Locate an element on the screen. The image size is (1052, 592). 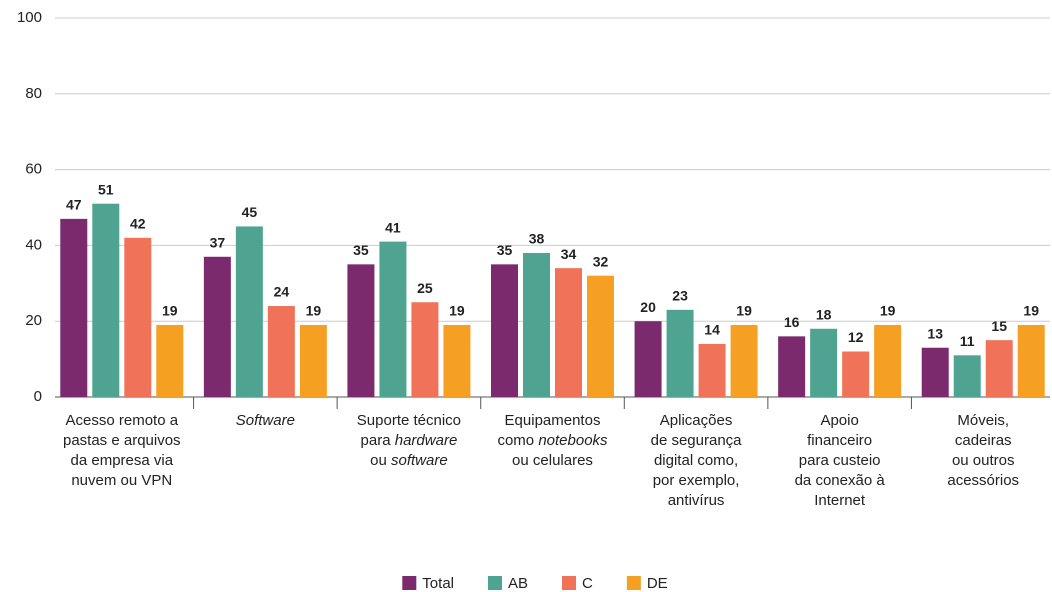
x-tick-label: da empresa via is located at coordinates (122, 460).